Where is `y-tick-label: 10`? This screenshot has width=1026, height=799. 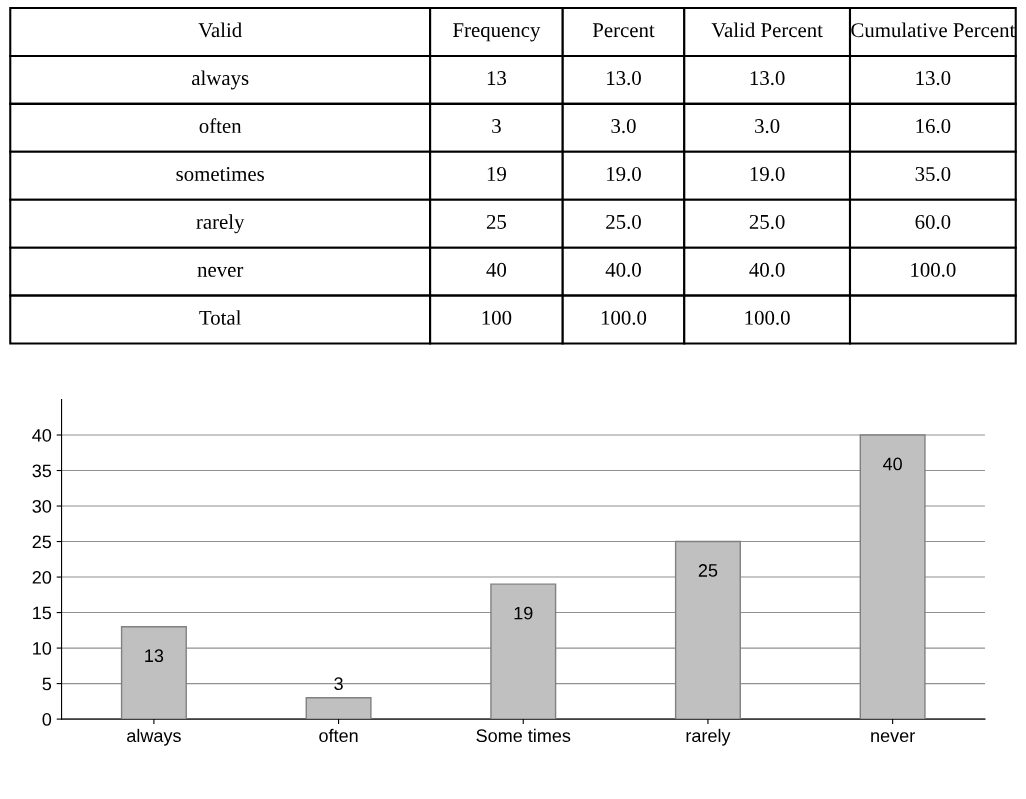 y-tick-label: 10 is located at coordinates (42, 648).